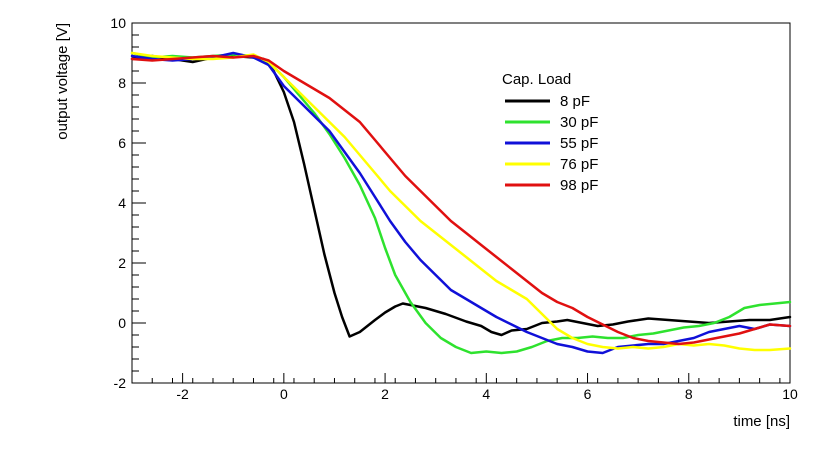  Describe the element at coordinates (536, 79) in the screenshot. I see `legend-title: Cap. Load` at that location.